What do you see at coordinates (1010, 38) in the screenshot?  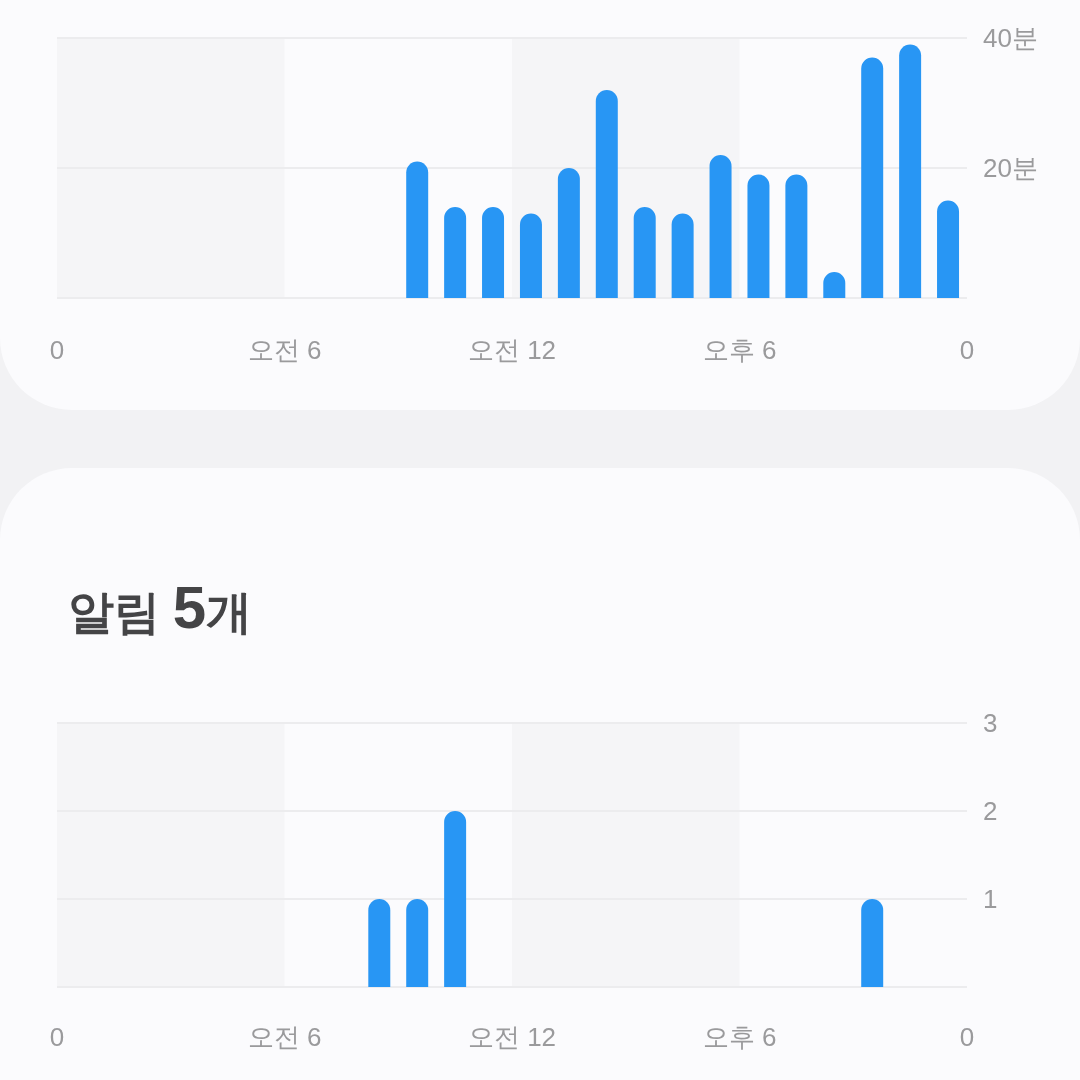 I see `y-tick: 40분` at bounding box center [1010, 38].